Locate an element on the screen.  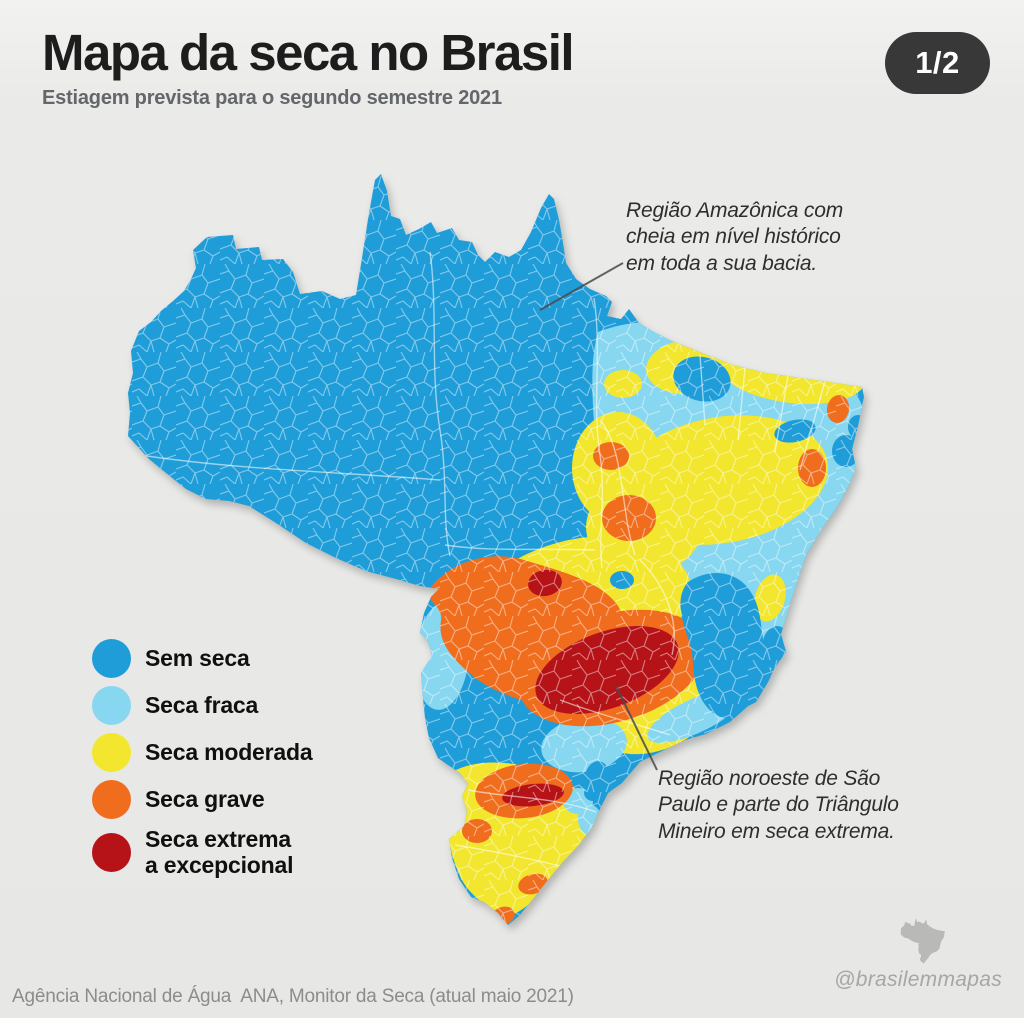
legend-item: Seca fraca is located at coordinates (202, 705).